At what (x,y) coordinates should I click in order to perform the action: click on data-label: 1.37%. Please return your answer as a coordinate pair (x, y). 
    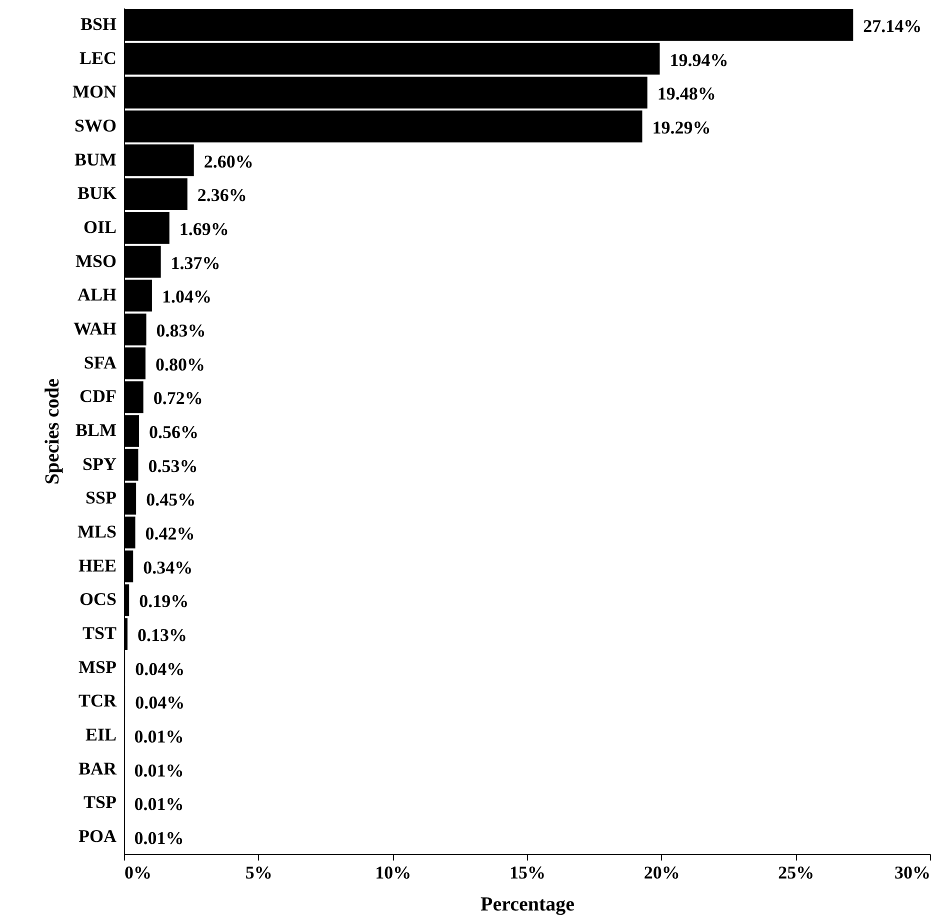
    Looking at the image, I should click on (195, 262).